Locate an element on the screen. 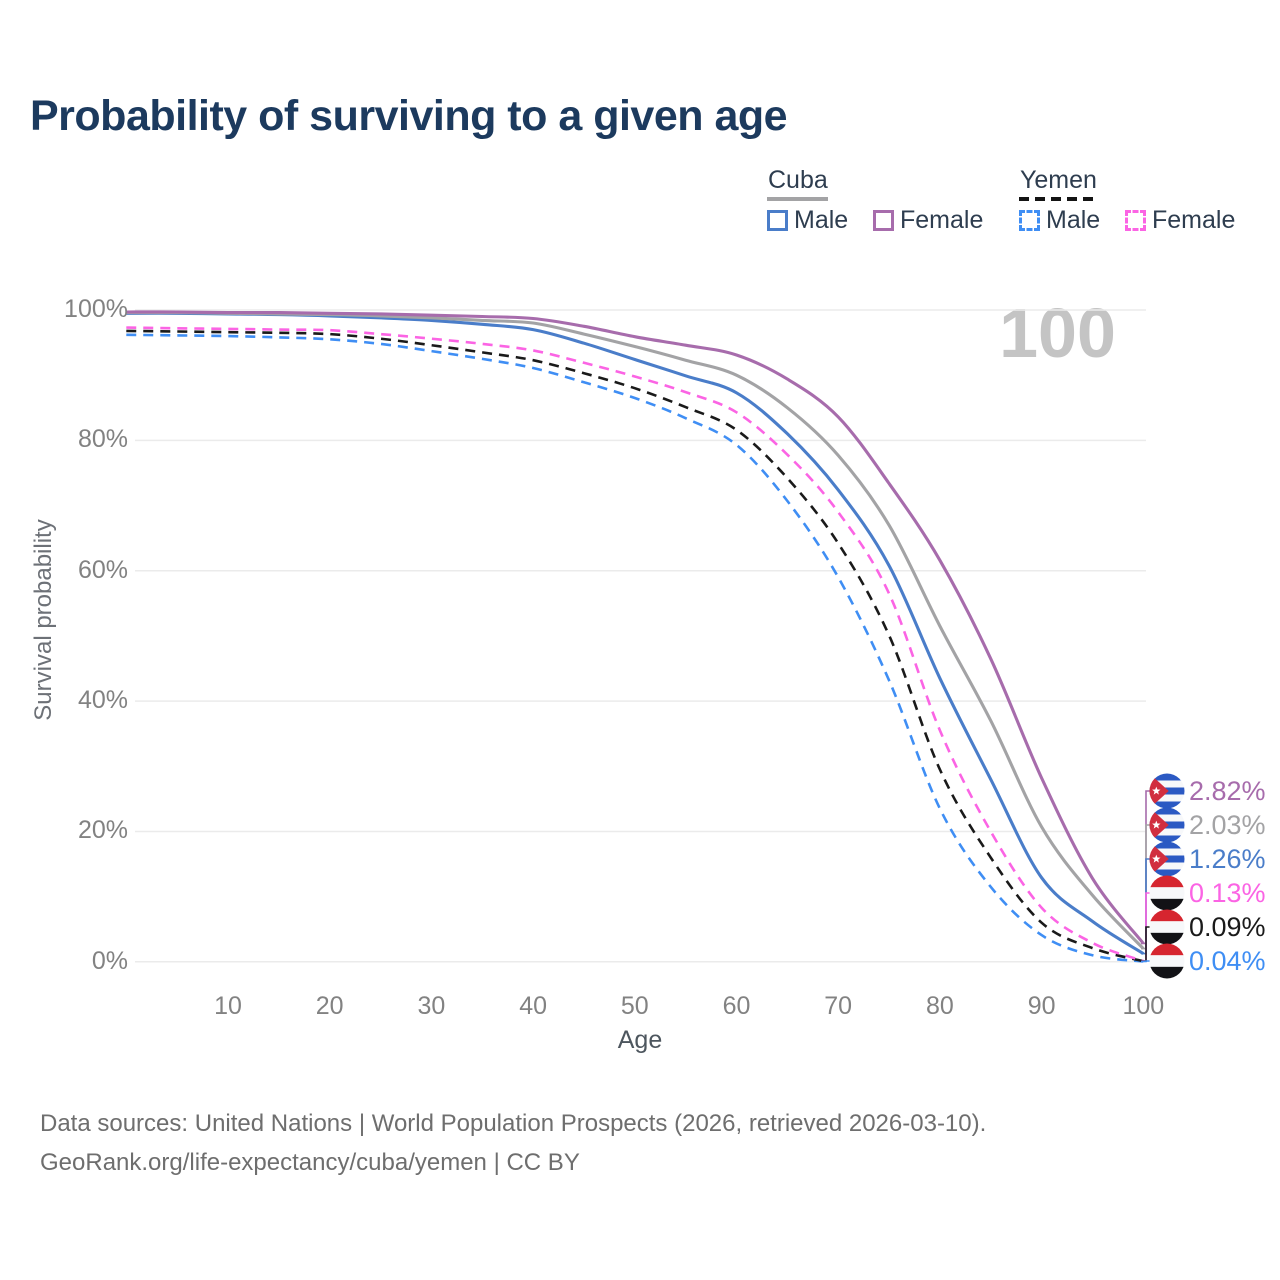 This screenshot has height=1280, width=1280. legend-item-cuba-male: Male is located at coordinates (807, 220).